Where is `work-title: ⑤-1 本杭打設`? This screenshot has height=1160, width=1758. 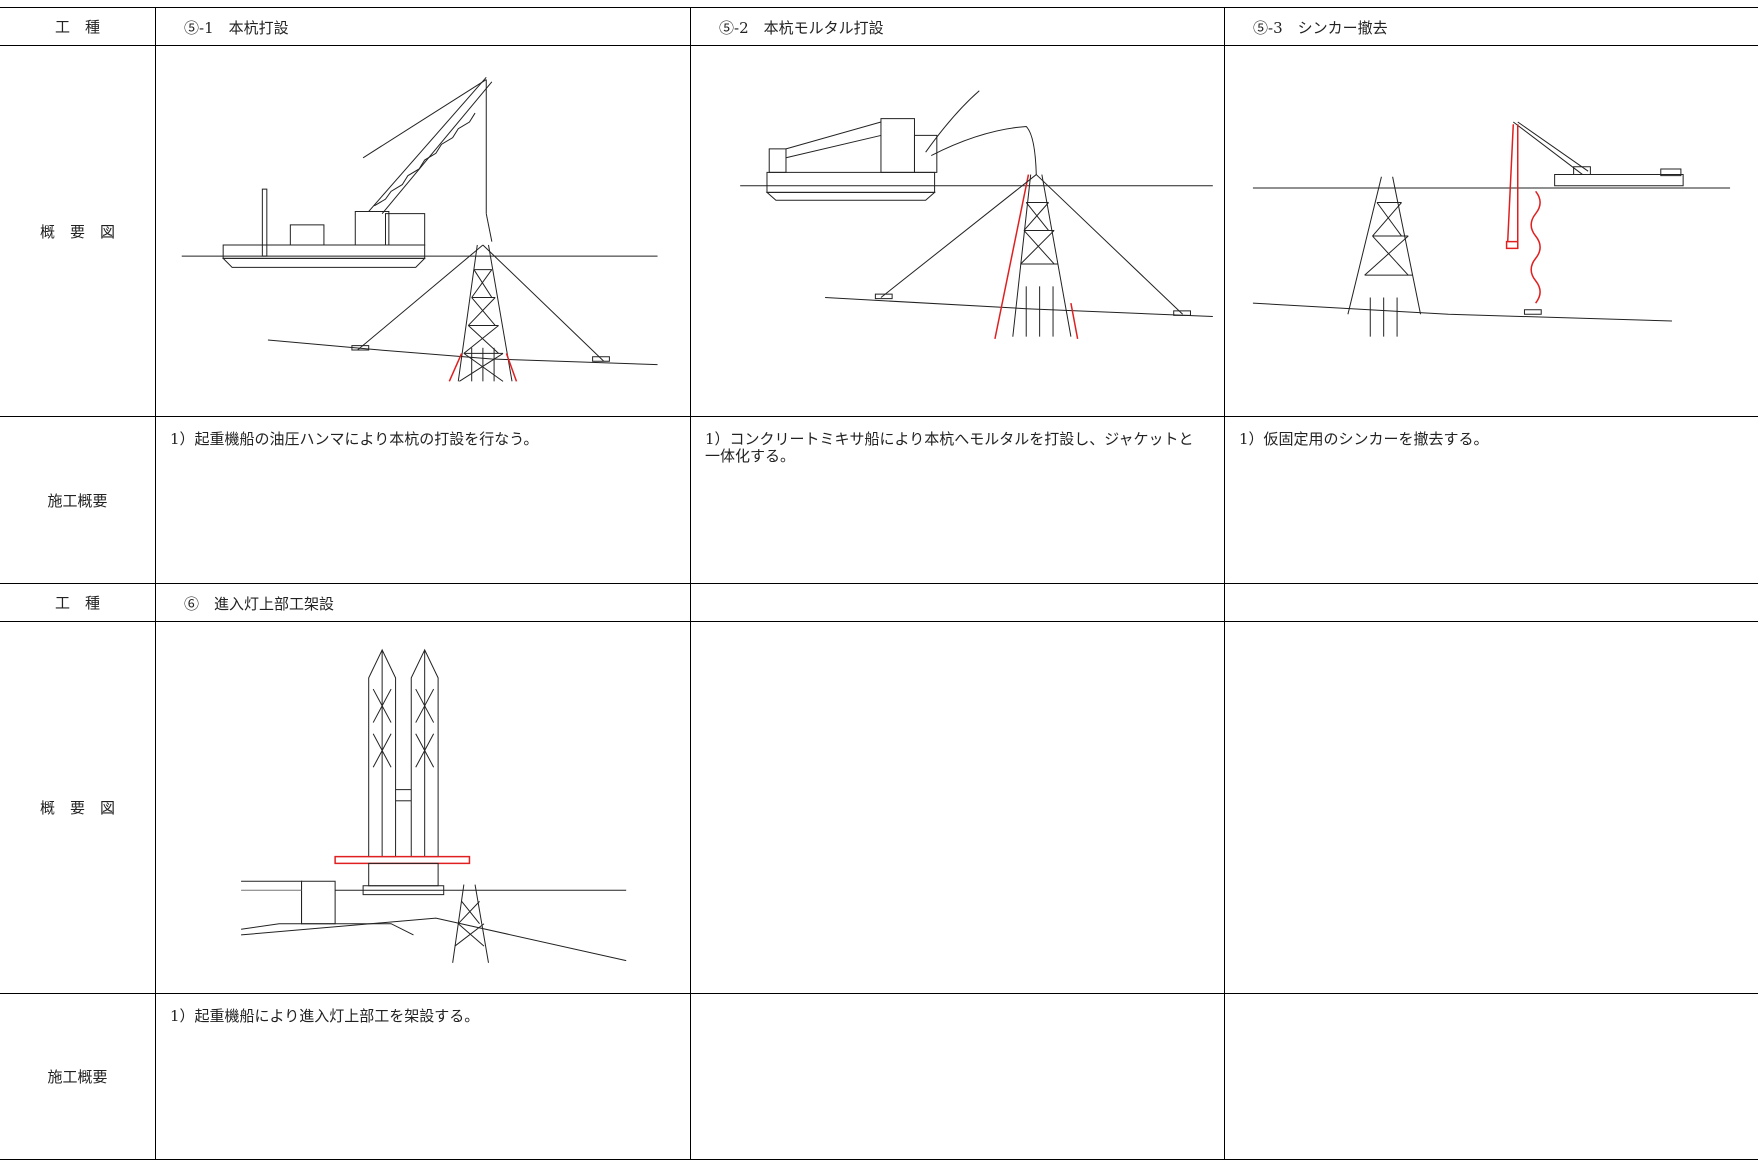
work-title: ⑤-1 本杭打設 is located at coordinates (423, 27).